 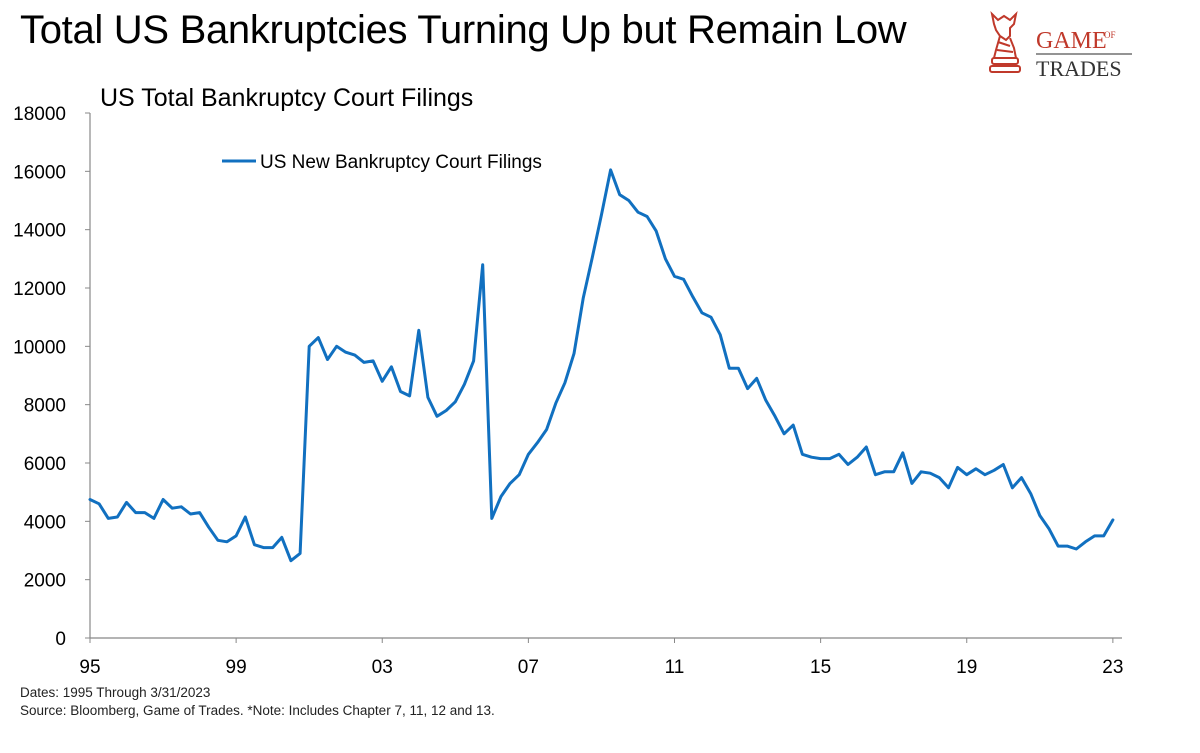 I want to click on x-tick-label: 23, so click(x=1112, y=667).